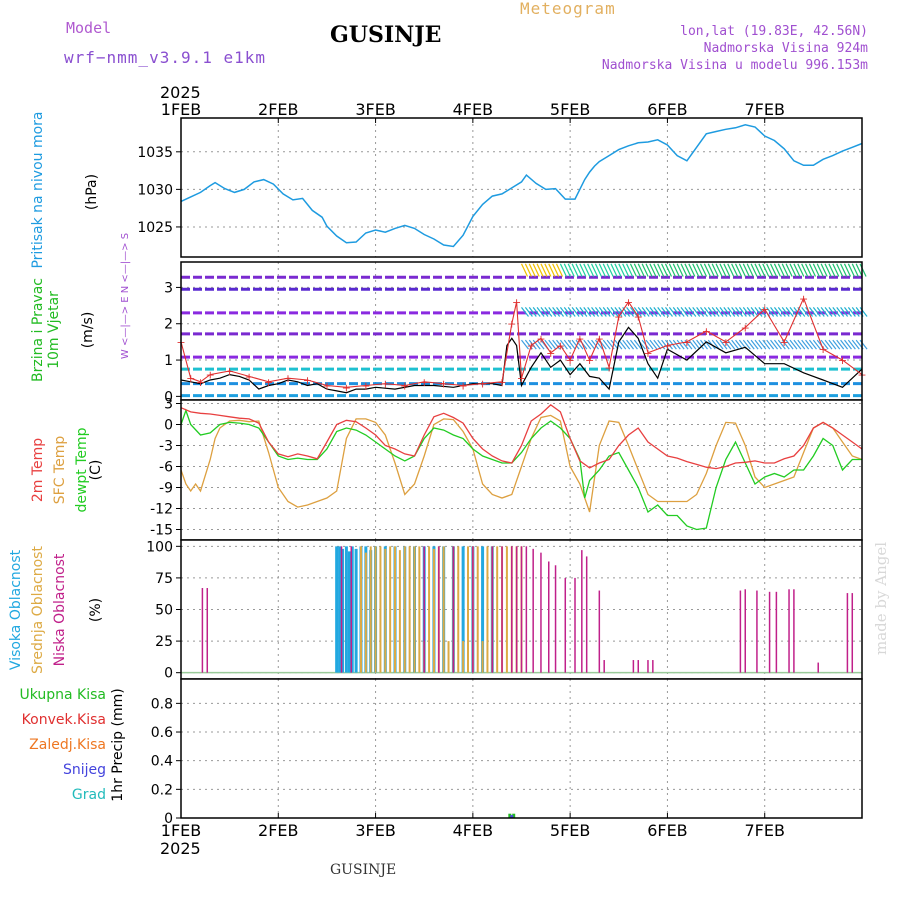 The width and height of the screenshot is (900, 900). What do you see at coordinates (521, 437) in the screenshot?
I see `temp-2m-line` at bounding box center [521, 437].